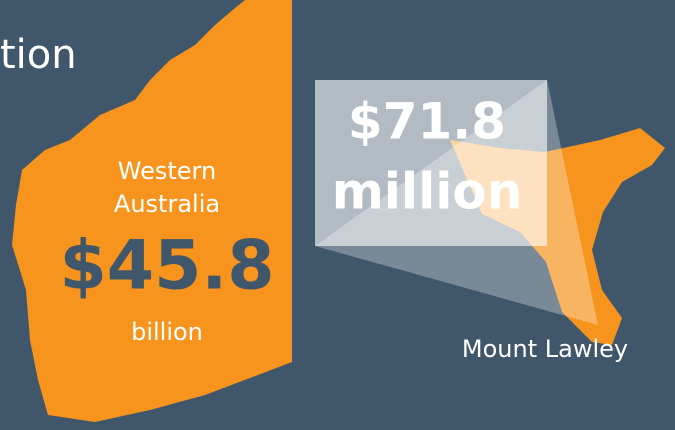 Image resolution: width=675 pixels, height=430 pixels. I want to click on zoom-box, so click(431, 163).